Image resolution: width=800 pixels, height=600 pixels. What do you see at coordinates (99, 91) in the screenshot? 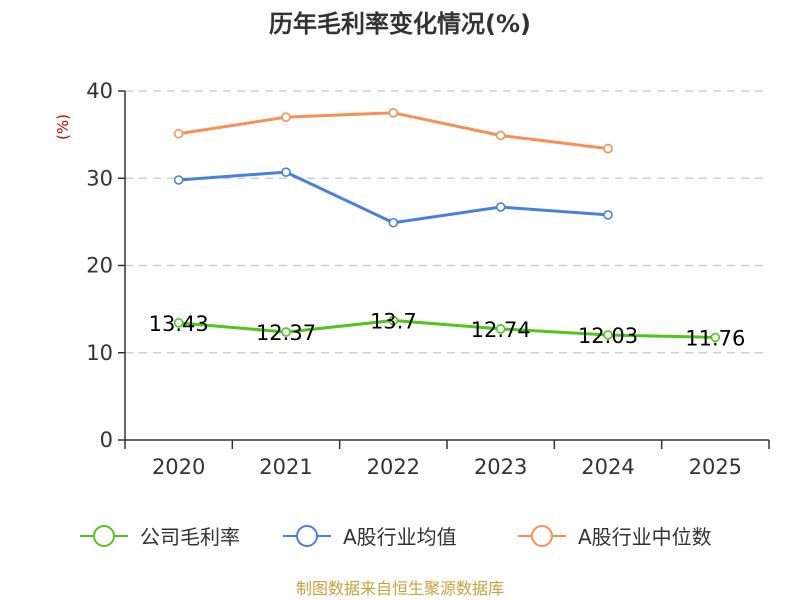
I see `y-tick-label-40: 40` at bounding box center [99, 91].